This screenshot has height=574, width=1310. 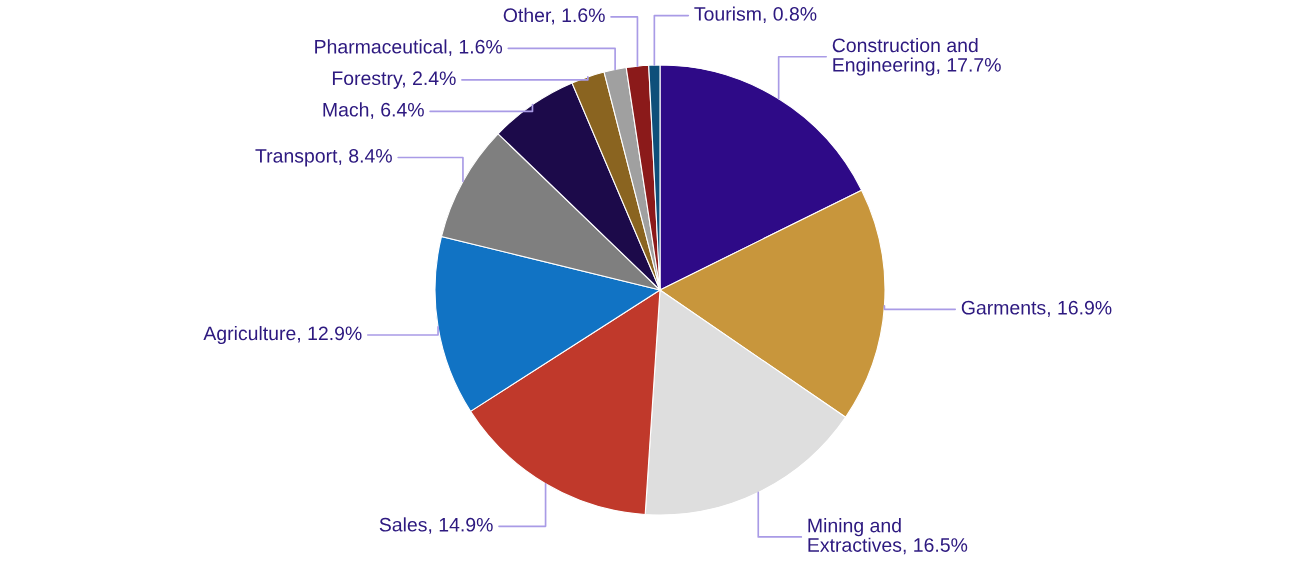 What do you see at coordinates (916, 56) in the screenshot?
I see `slice-label: Construction and Engineering, 17.7%` at bounding box center [916, 56].